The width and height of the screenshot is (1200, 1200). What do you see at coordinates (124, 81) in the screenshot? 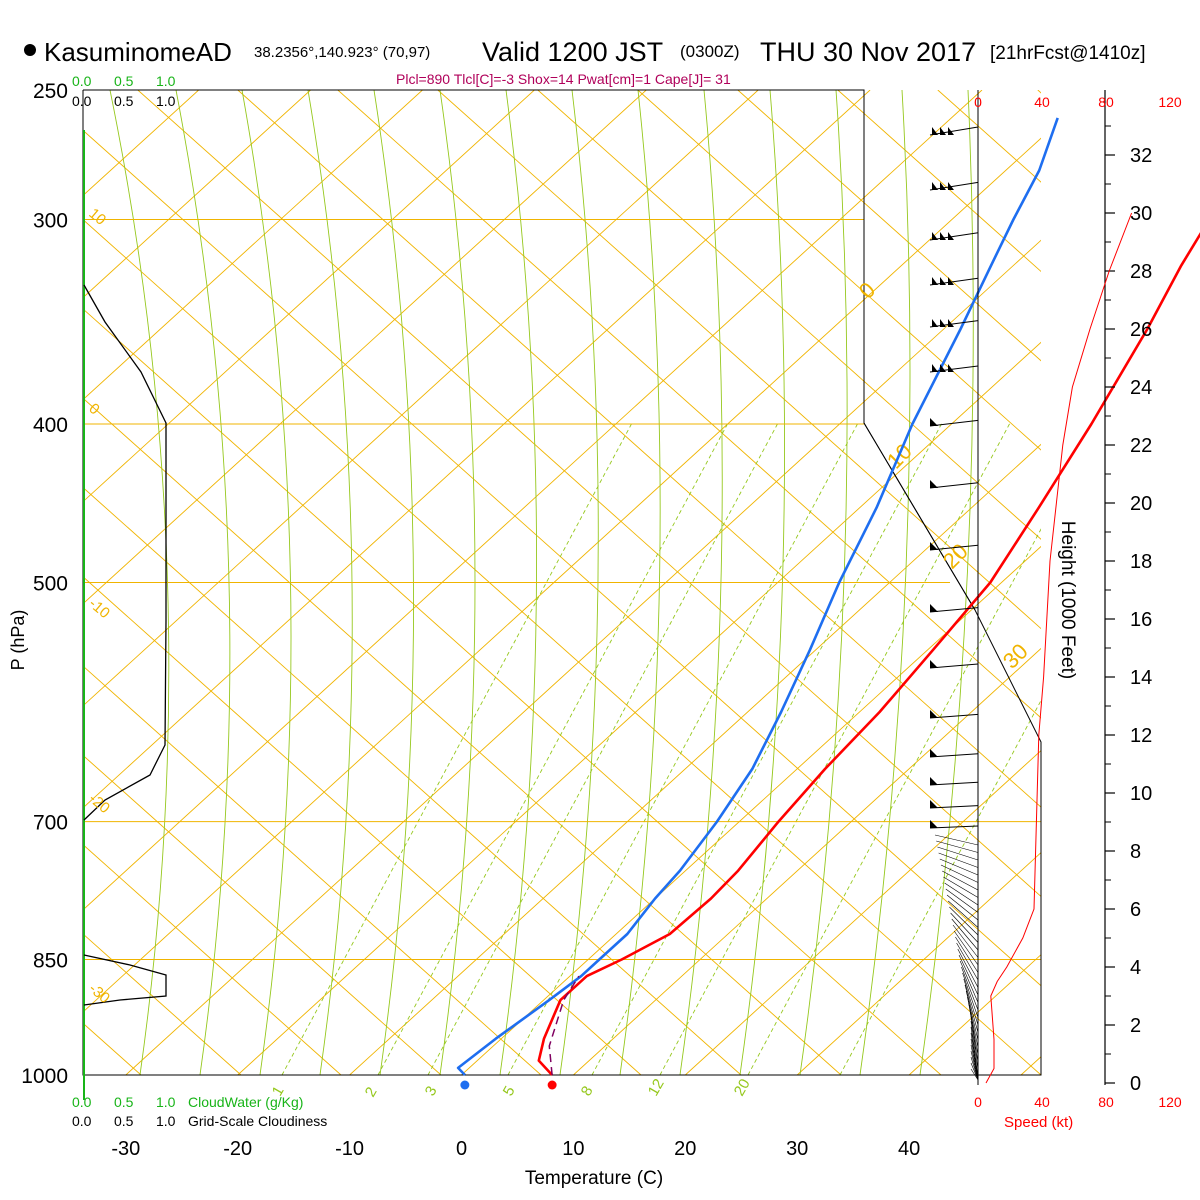
I see `cloudwater-tick-top: 0.5` at bounding box center [124, 81].